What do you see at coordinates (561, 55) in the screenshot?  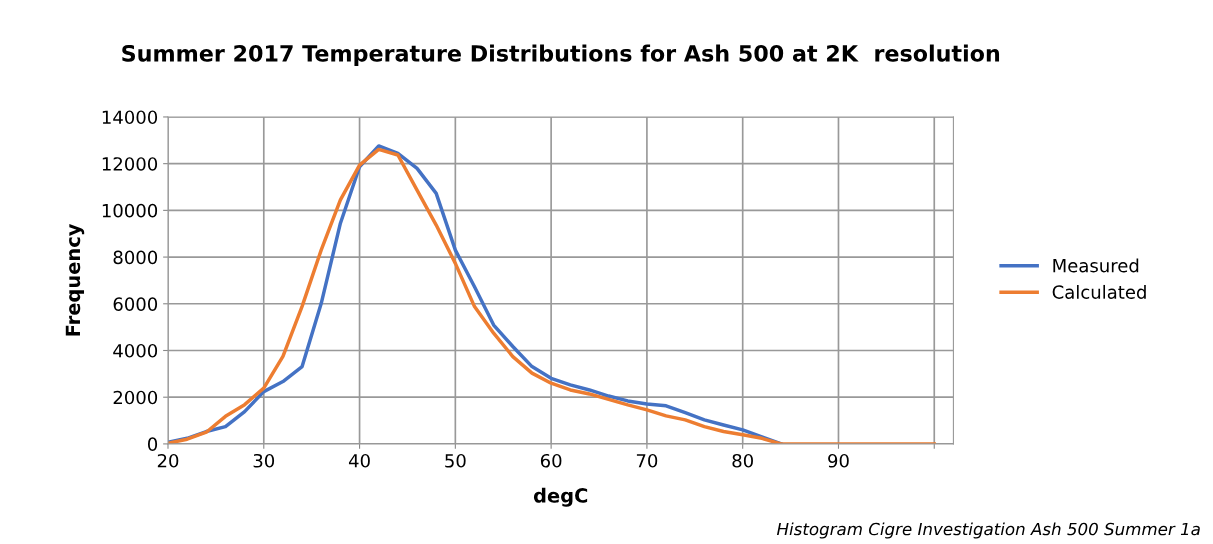 I see `chart-title: Summer 2017 Temperature Distributions for Ash 500 at 2K resolution` at bounding box center [561, 55].